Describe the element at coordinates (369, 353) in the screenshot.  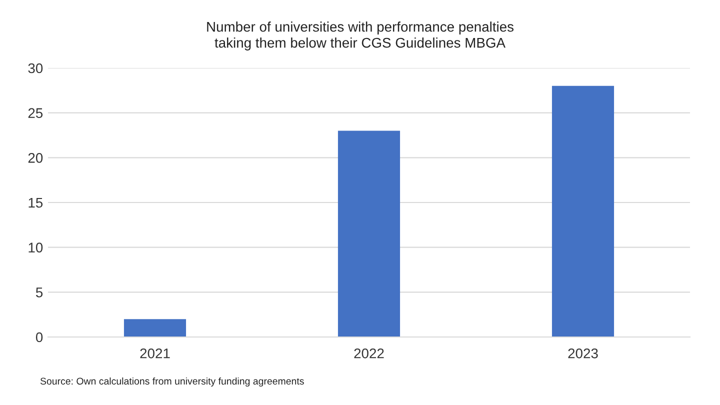
I see `x-tick-label: 2022` at that location.